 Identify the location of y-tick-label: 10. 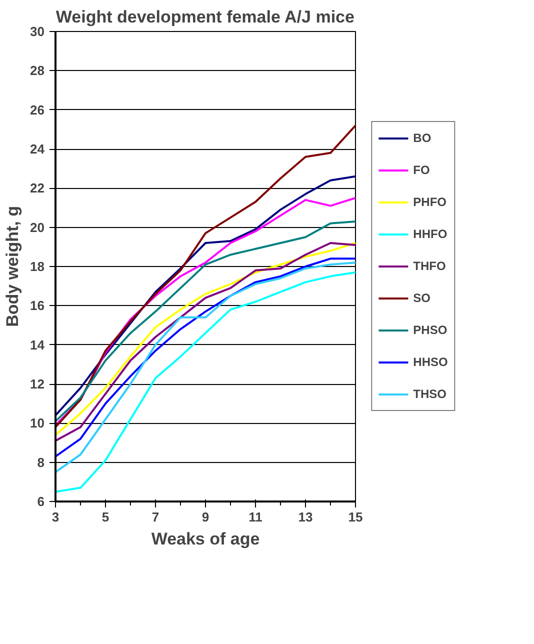
(37, 423).